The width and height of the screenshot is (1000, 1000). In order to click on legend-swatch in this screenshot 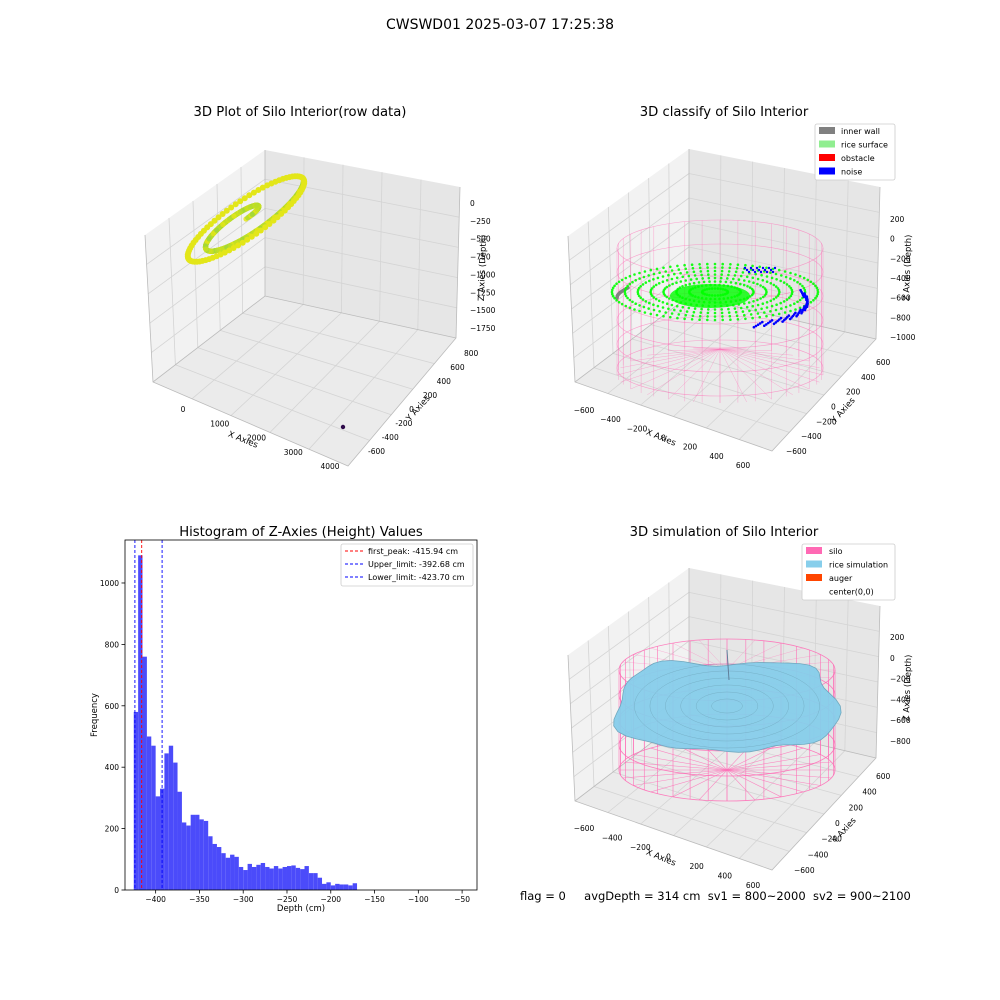, I will do `click(814, 564)`.